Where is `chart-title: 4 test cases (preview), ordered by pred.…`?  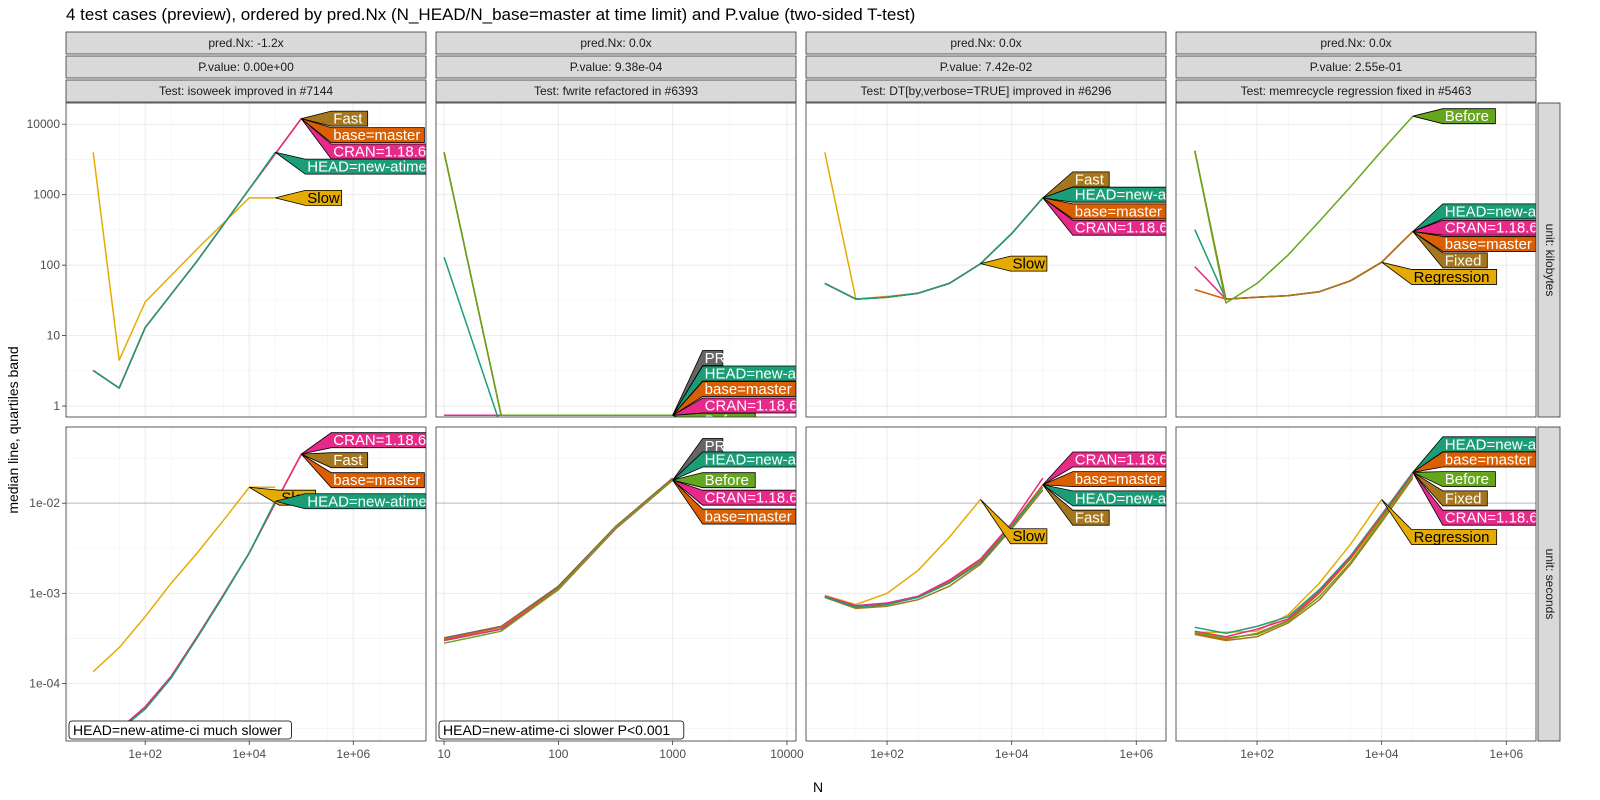 chart-title: 4 test cases (preview), ordered by pred.… is located at coordinates (490, 14).